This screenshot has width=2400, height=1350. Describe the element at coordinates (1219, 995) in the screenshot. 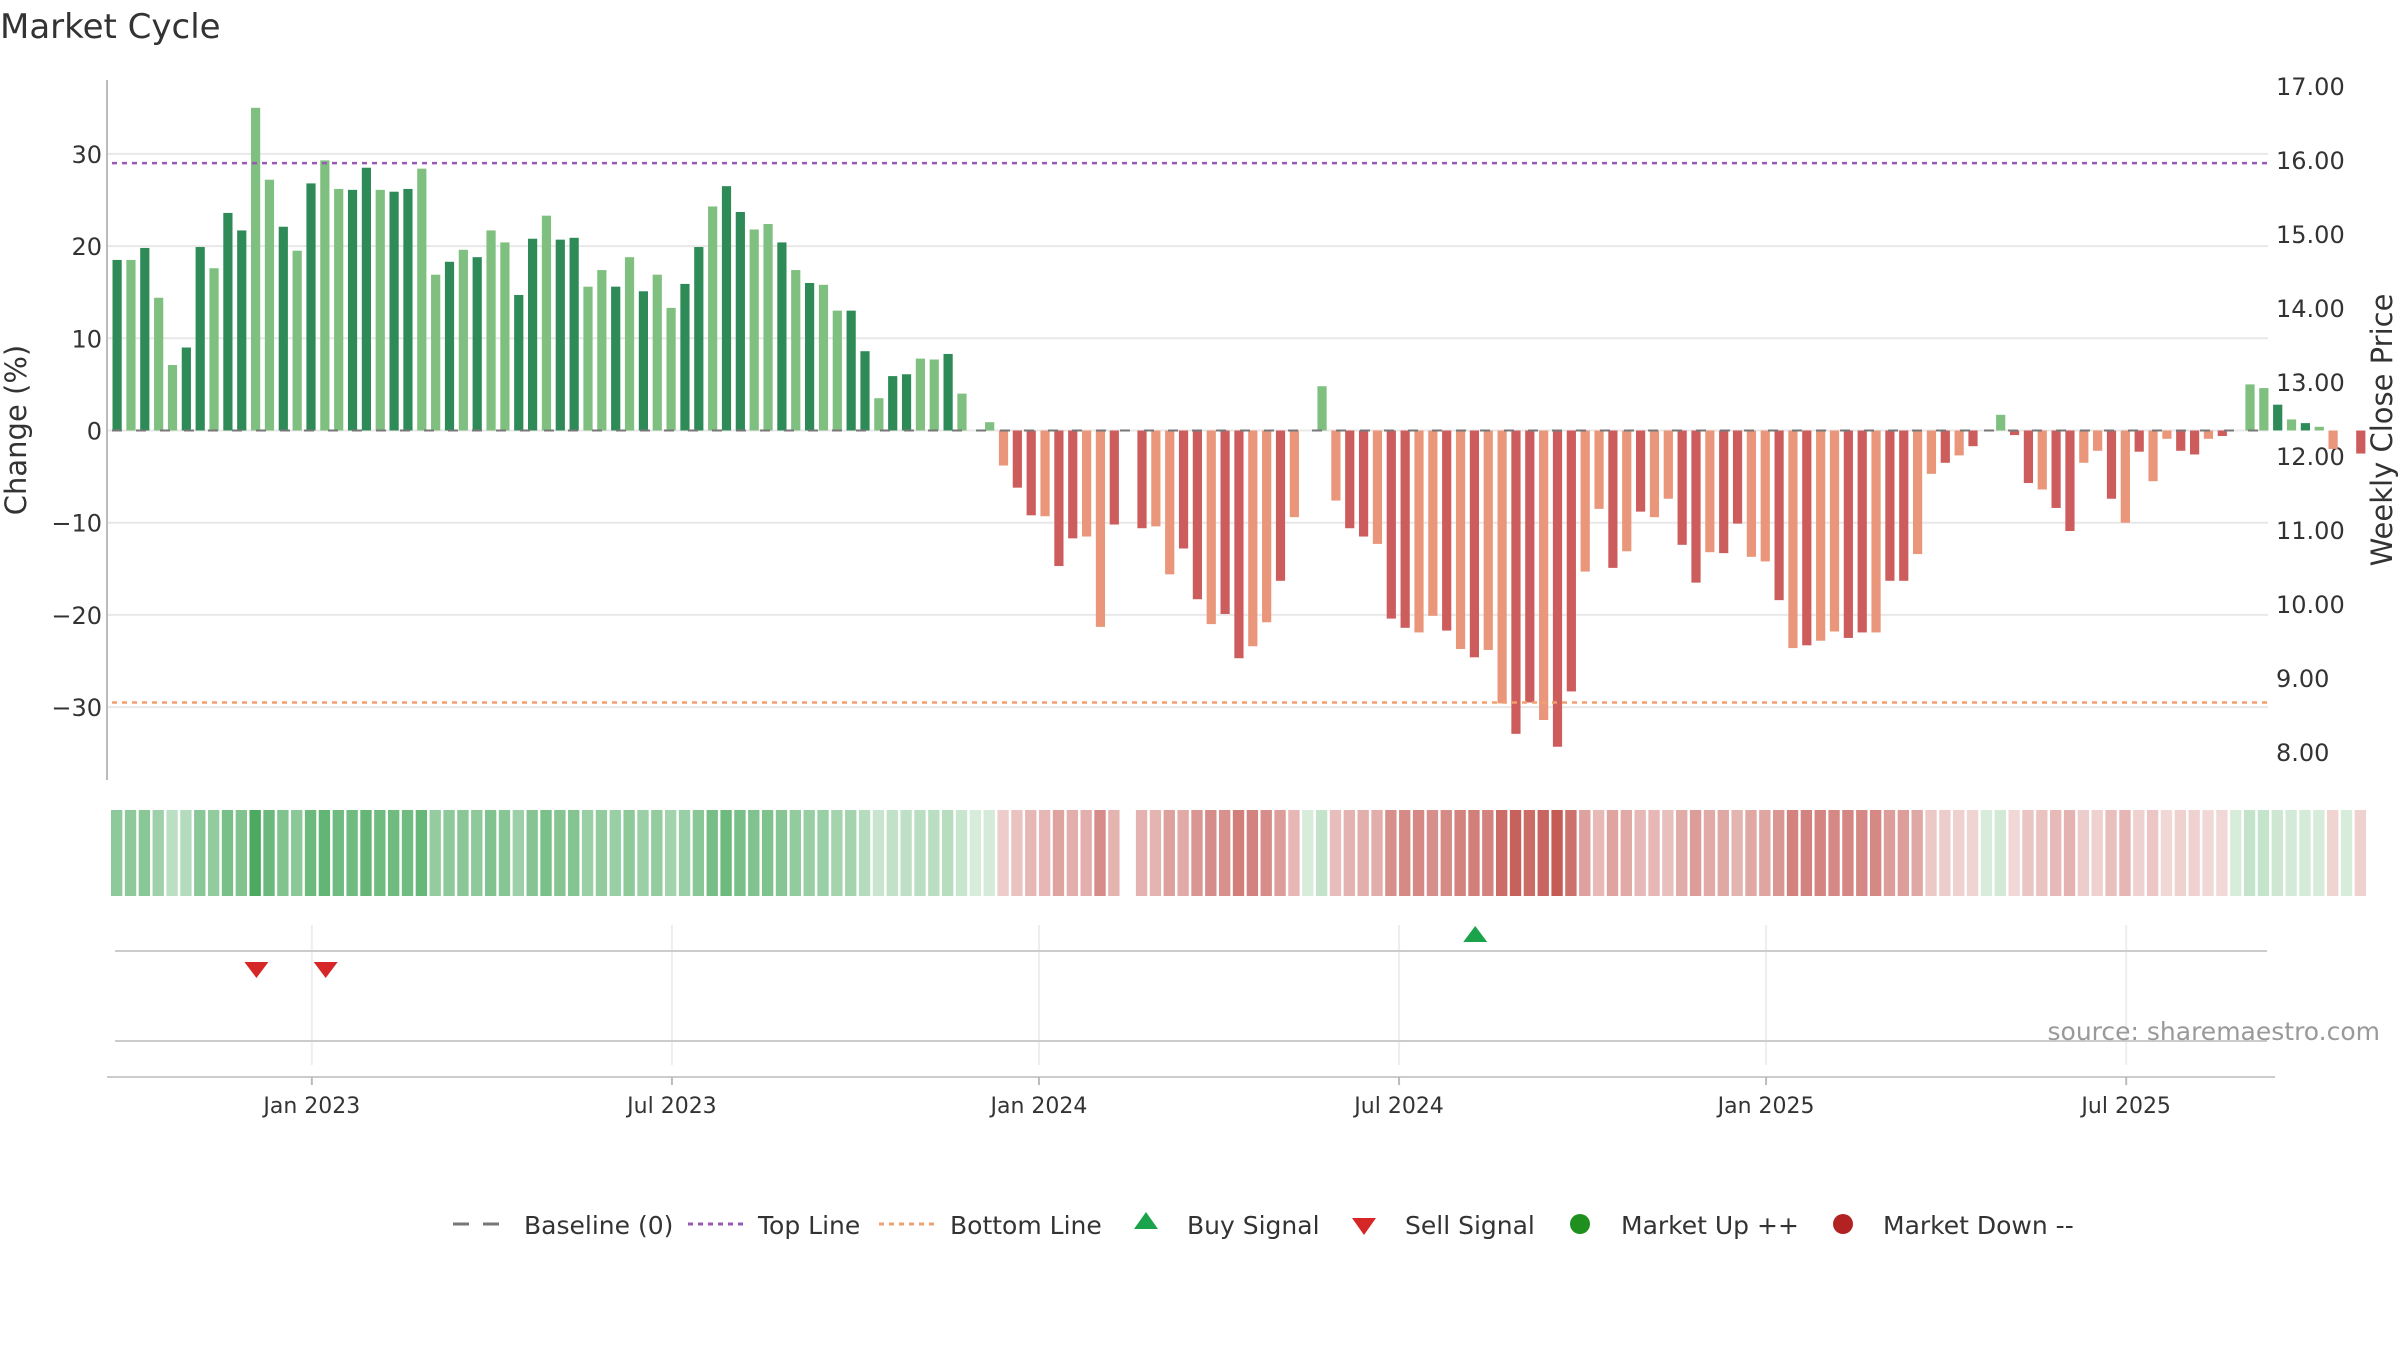

I see `signal-panel-grid` at that location.